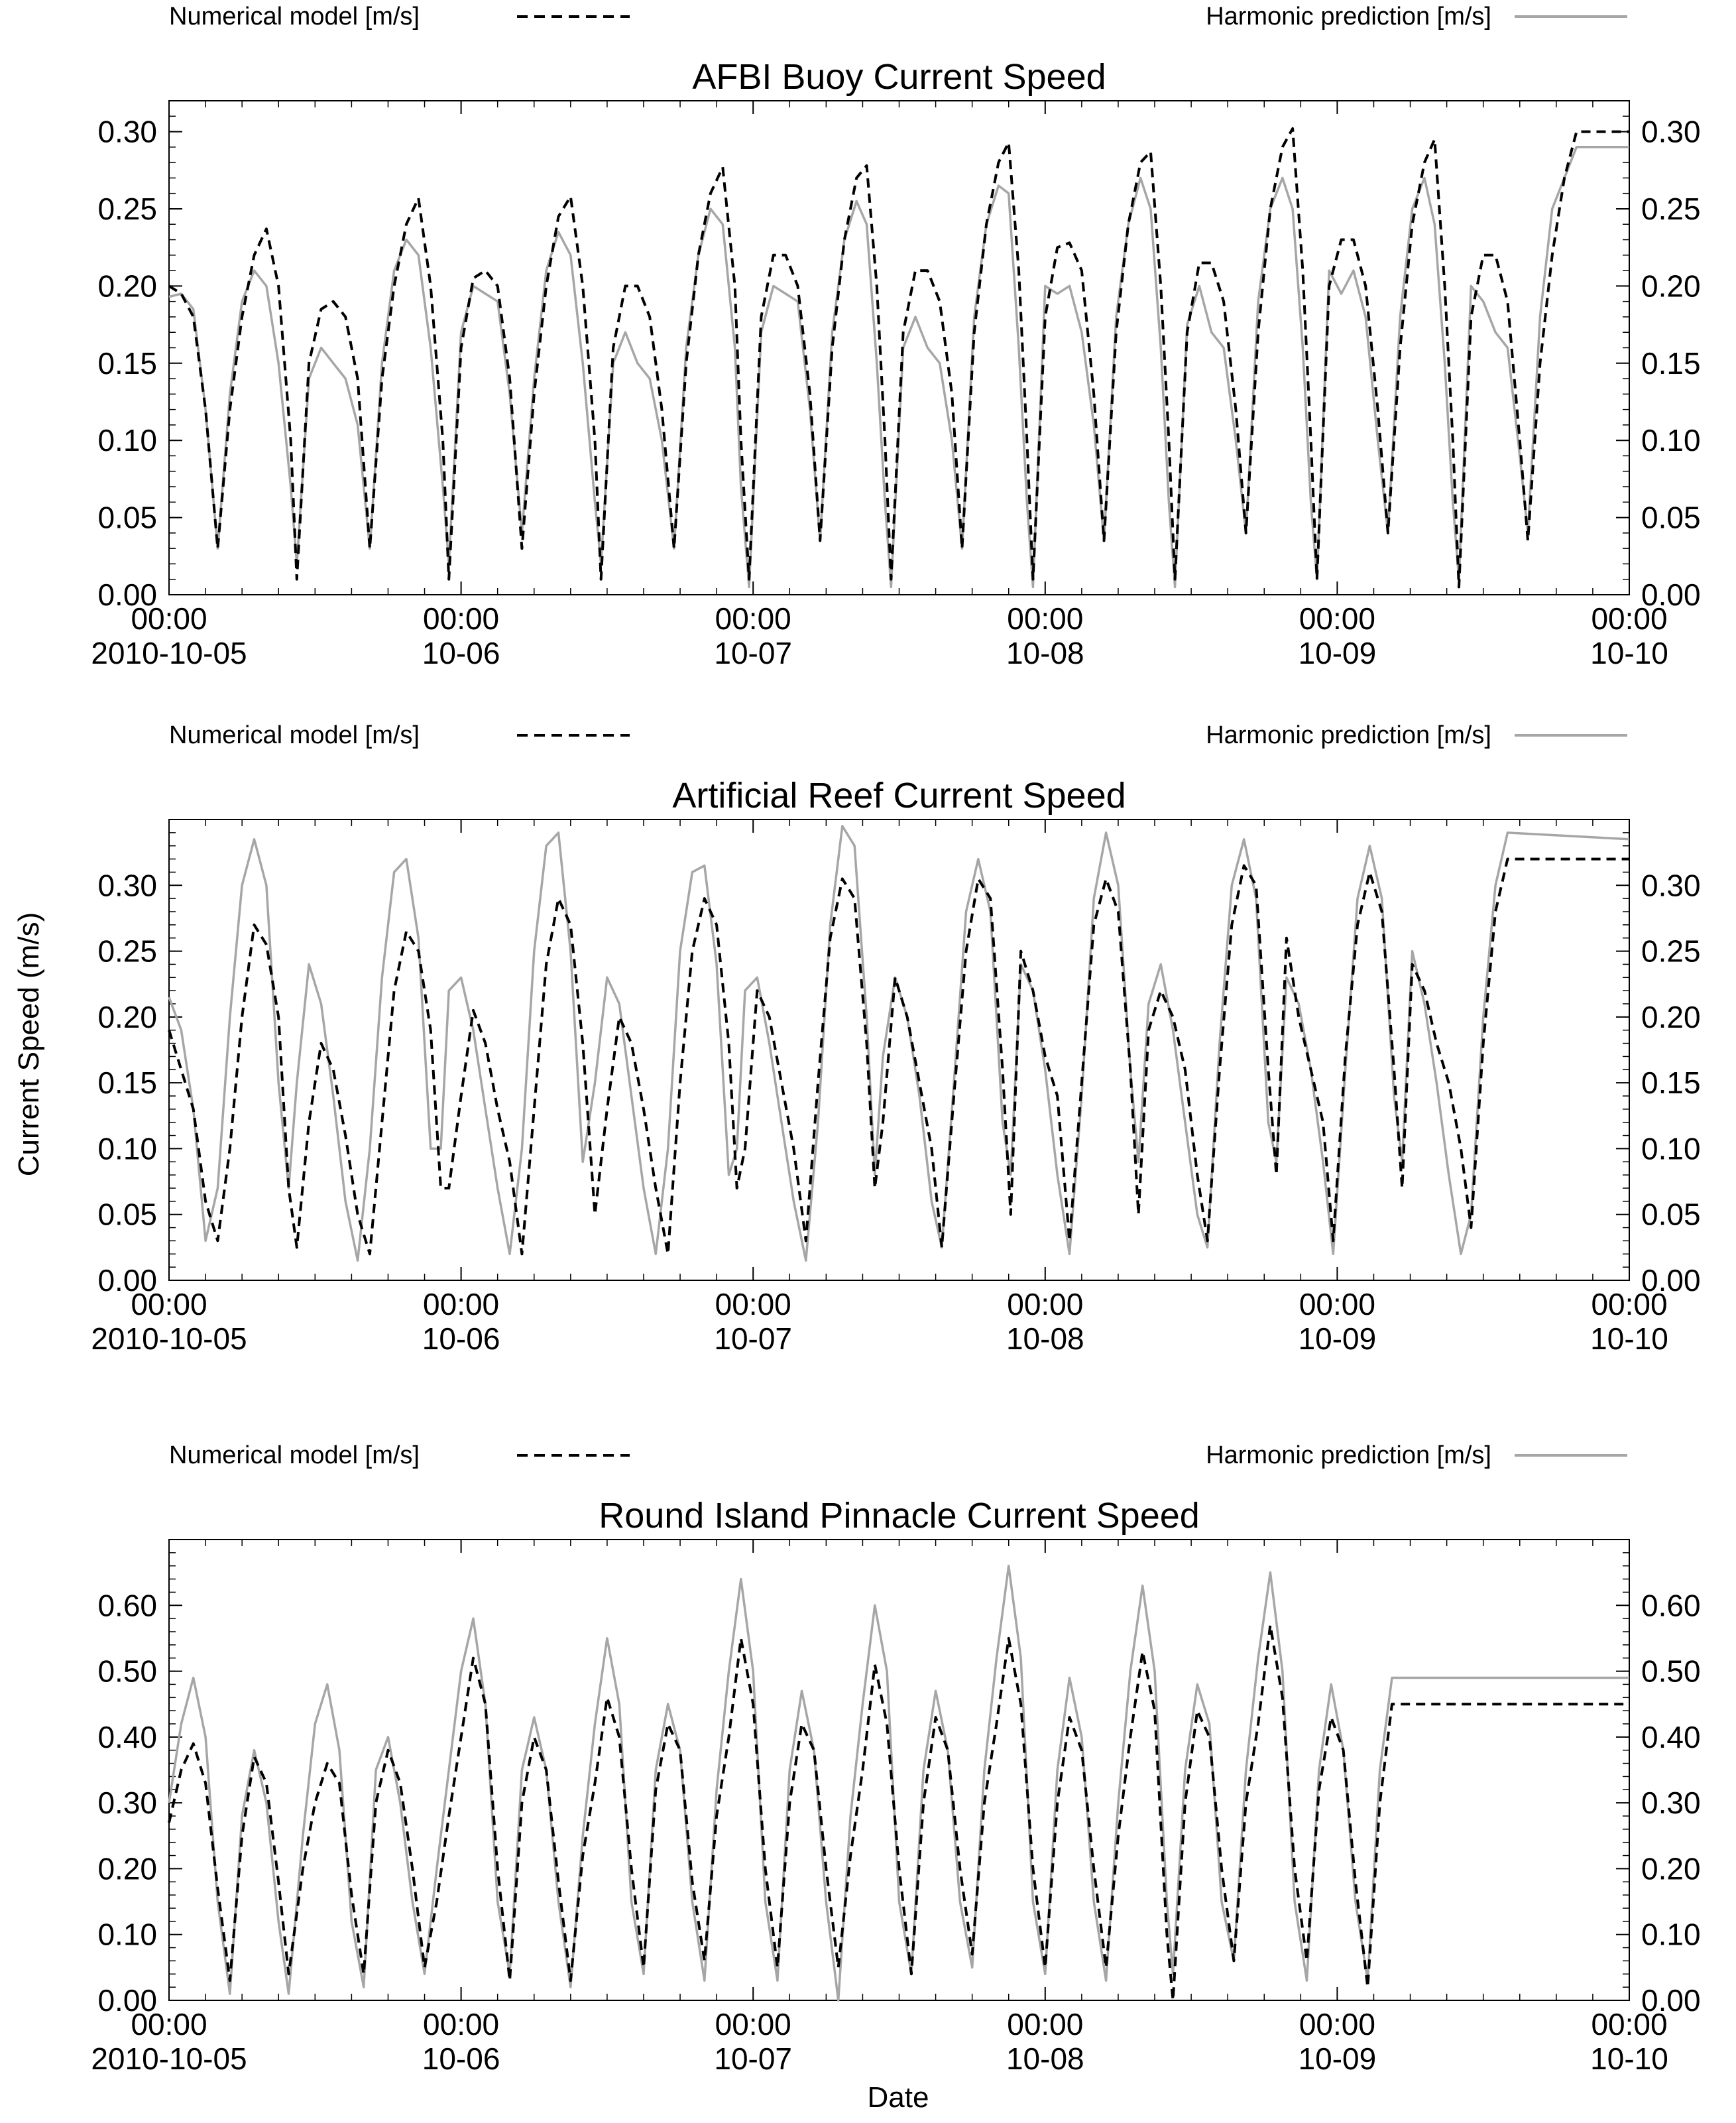 This screenshot has width=1736, height=2123. What do you see at coordinates (1671, 1672) in the screenshot?
I see `y-tick-label-right: 0.50` at bounding box center [1671, 1672].